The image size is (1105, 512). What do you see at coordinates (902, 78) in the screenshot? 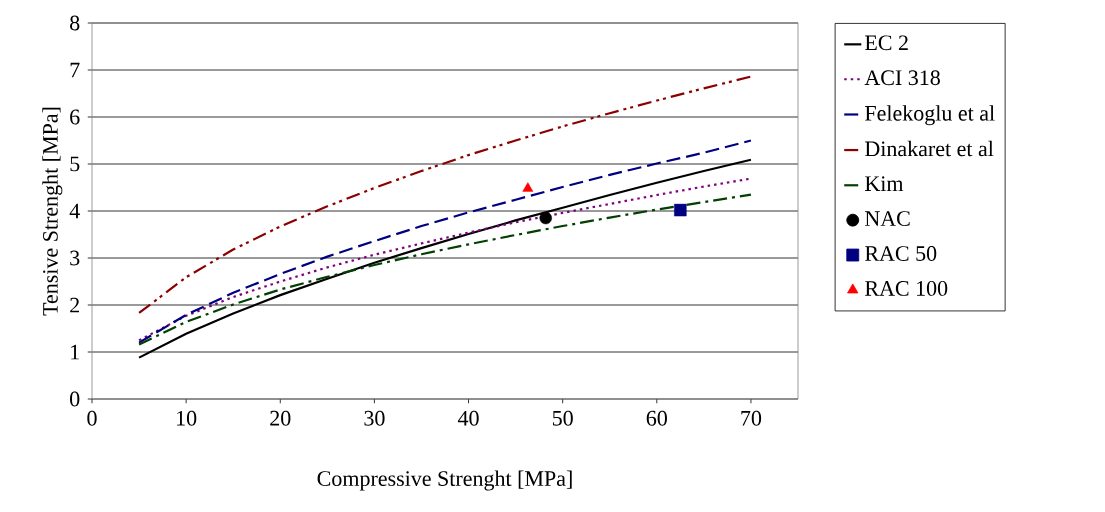
I see `legend-label: ACI 318` at bounding box center [902, 78].